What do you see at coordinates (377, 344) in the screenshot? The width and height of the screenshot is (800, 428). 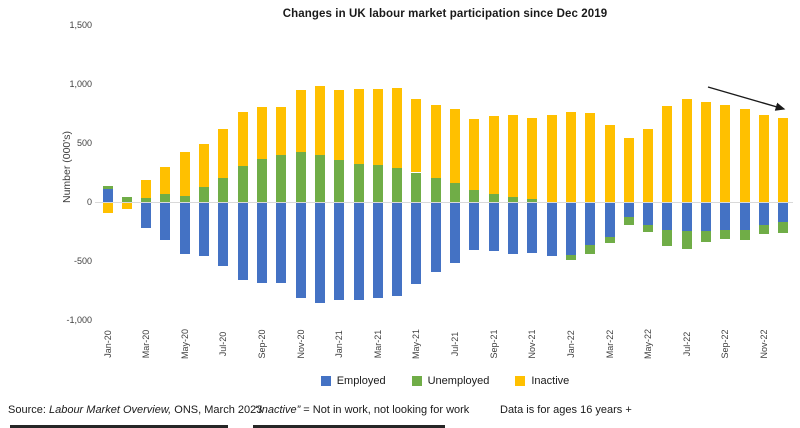 I see `x-tick-label-Mar-21: Mar-21` at bounding box center [377, 344].